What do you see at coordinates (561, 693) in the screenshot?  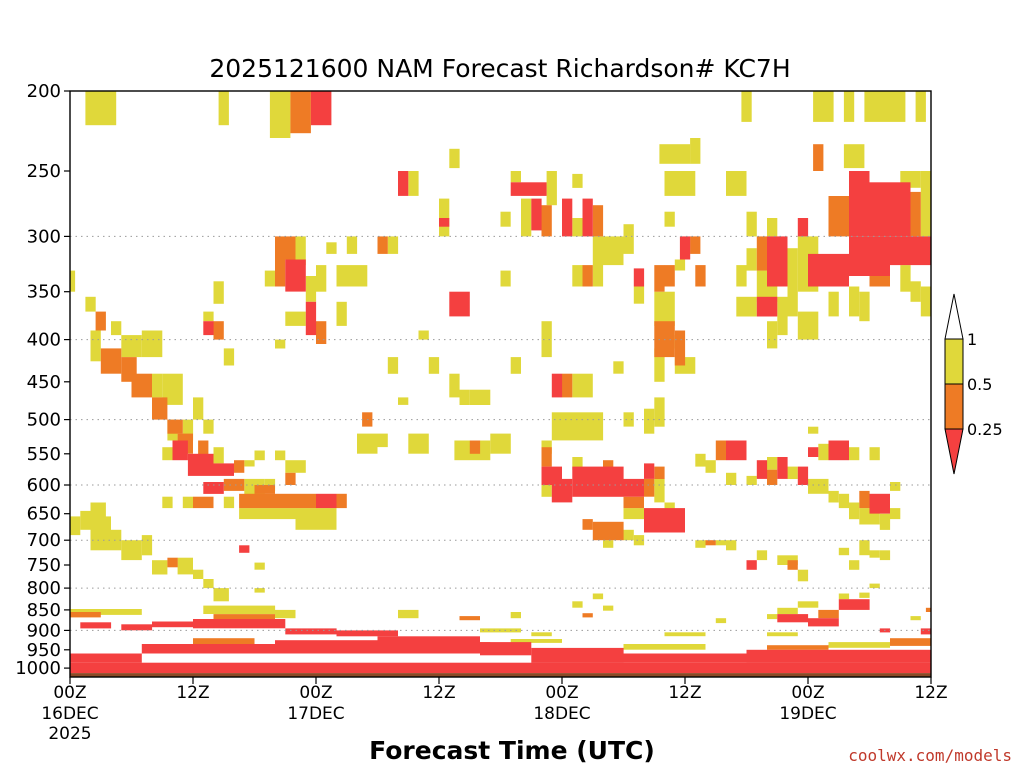 I see `x-tick-label: 00Z` at bounding box center [561, 693].